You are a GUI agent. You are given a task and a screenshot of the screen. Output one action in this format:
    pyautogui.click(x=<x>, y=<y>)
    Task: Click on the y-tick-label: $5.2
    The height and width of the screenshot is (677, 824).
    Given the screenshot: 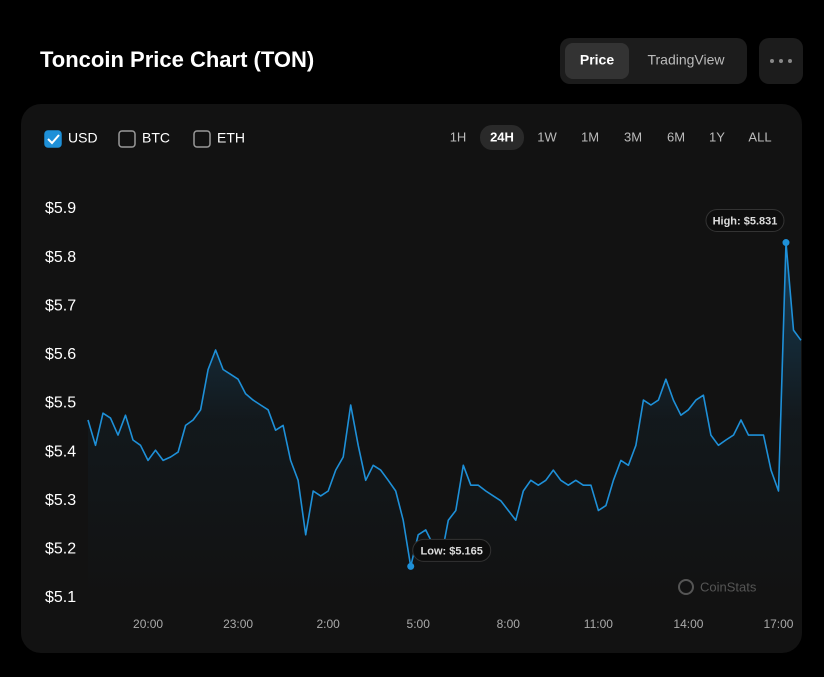 What is the action you would take?
    pyautogui.click(x=60, y=549)
    